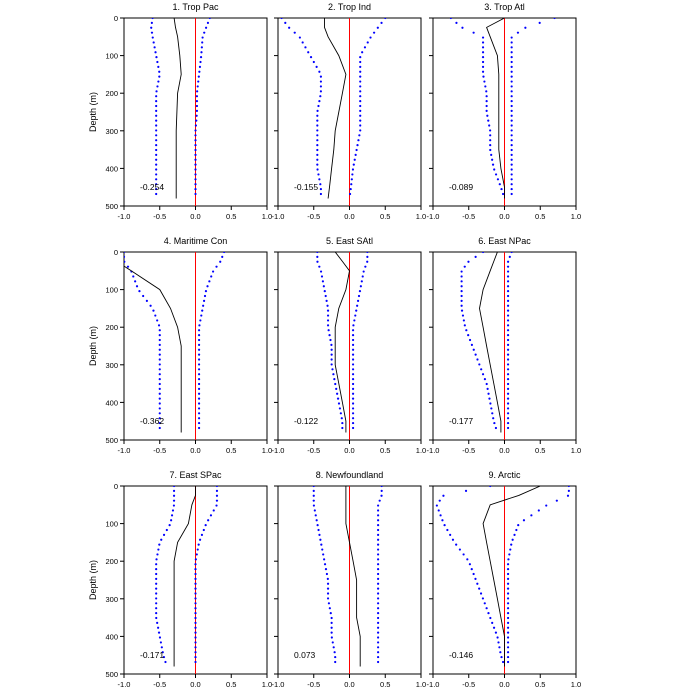 The height and width of the screenshot is (700, 700). What do you see at coordinates (349, 345) in the screenshot?
I see `panel-5: 5. East SAtl -1.0 -0.5 0.0 0.5 1.0 -0.122` at bounding box center [349, 345].